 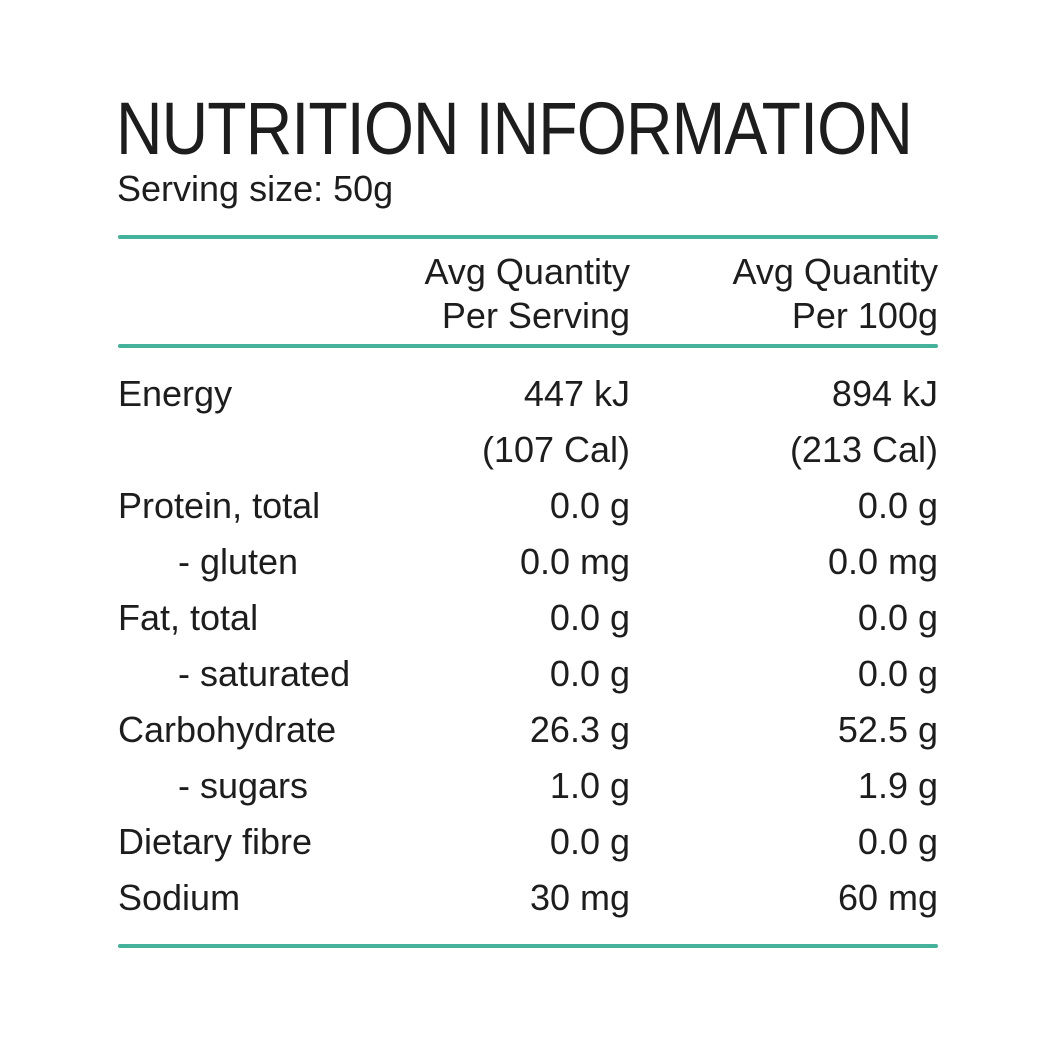 I want to click on table-row-carbohydrate: Carbohydrate 26.3 g 52.5 g, so click(x=528, y=730).